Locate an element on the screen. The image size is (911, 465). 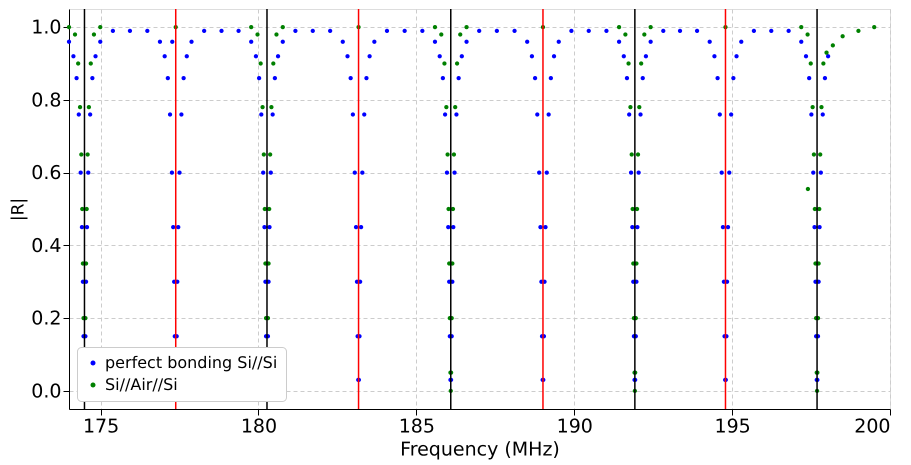
y-tick-label: 1.0 is located at coordinates (46, 27).